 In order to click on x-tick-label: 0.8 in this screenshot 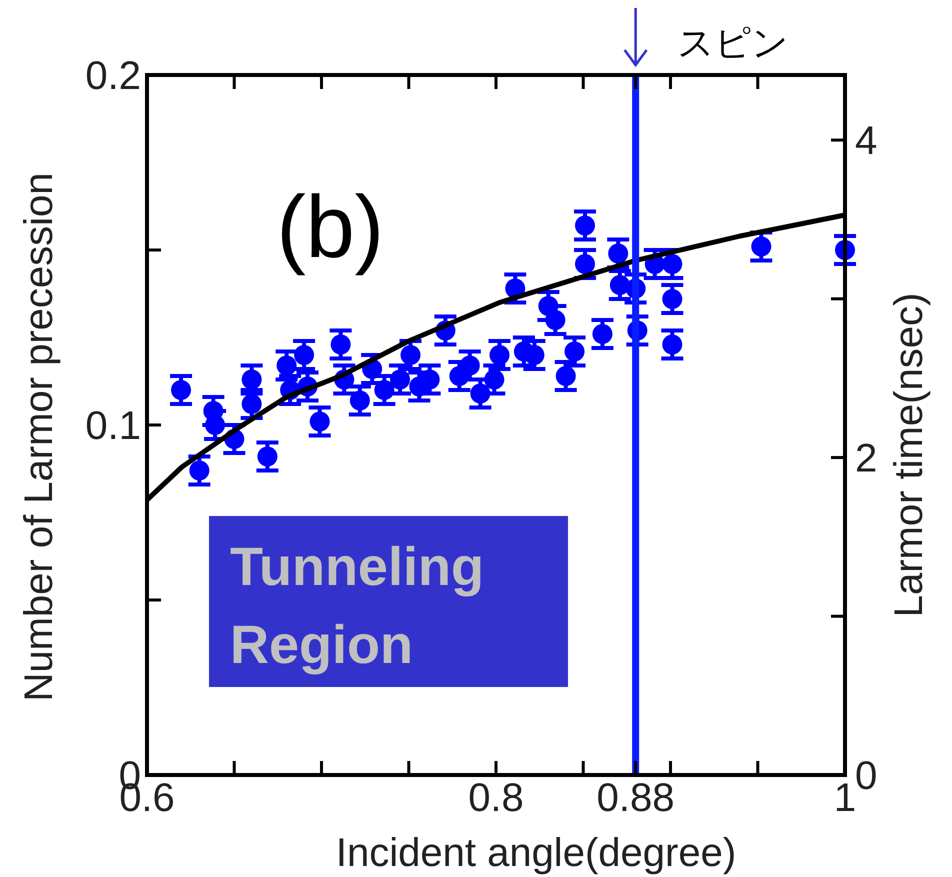, I will do `click(496, 798)`.